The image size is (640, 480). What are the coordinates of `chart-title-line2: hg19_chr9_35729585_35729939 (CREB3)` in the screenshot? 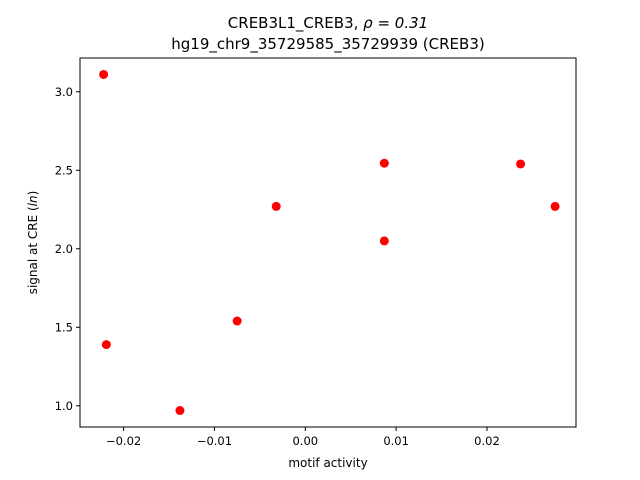 It's located at (327, 44).